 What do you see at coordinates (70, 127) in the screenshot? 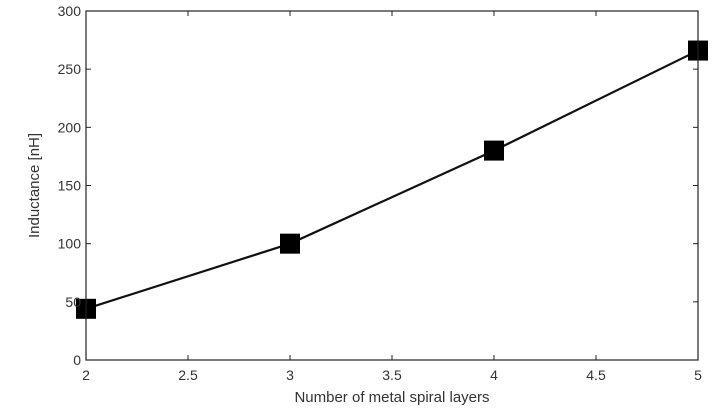
I see `y-tick-label: 200` at bounding box center [70, 127].